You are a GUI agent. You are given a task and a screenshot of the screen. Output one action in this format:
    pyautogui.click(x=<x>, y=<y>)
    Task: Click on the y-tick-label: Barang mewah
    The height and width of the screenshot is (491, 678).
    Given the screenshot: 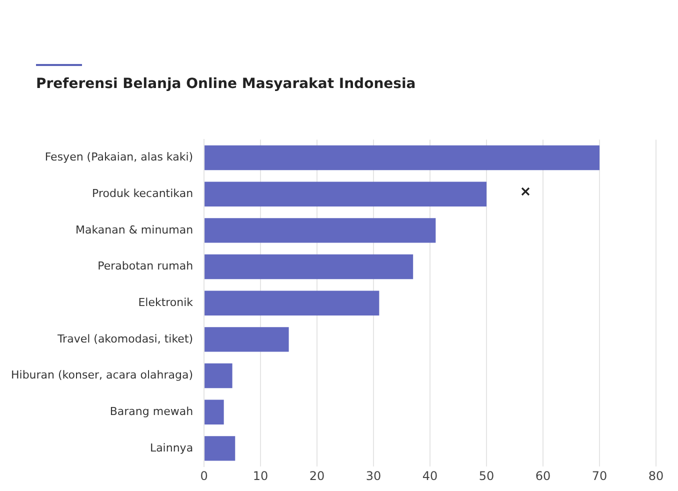 What is the action you would take?
    pyautogui.click(x=152, y=411)
    